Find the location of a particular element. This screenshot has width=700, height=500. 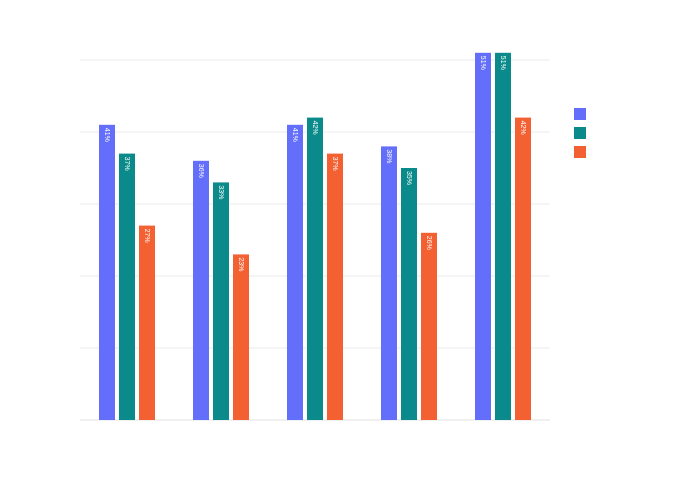

legend is located at coordinates (580, 133).